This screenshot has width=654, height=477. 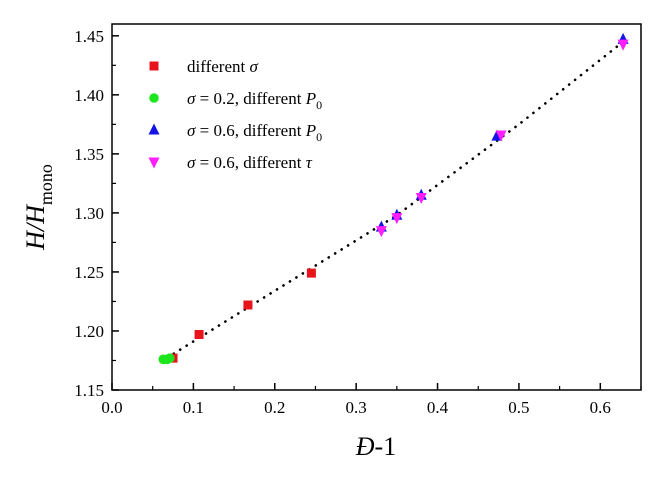 What do you see at coordinates (89, 390) in the screenshot?
I see `y-tick-label: 1.15` at bounding box center [89, 390].